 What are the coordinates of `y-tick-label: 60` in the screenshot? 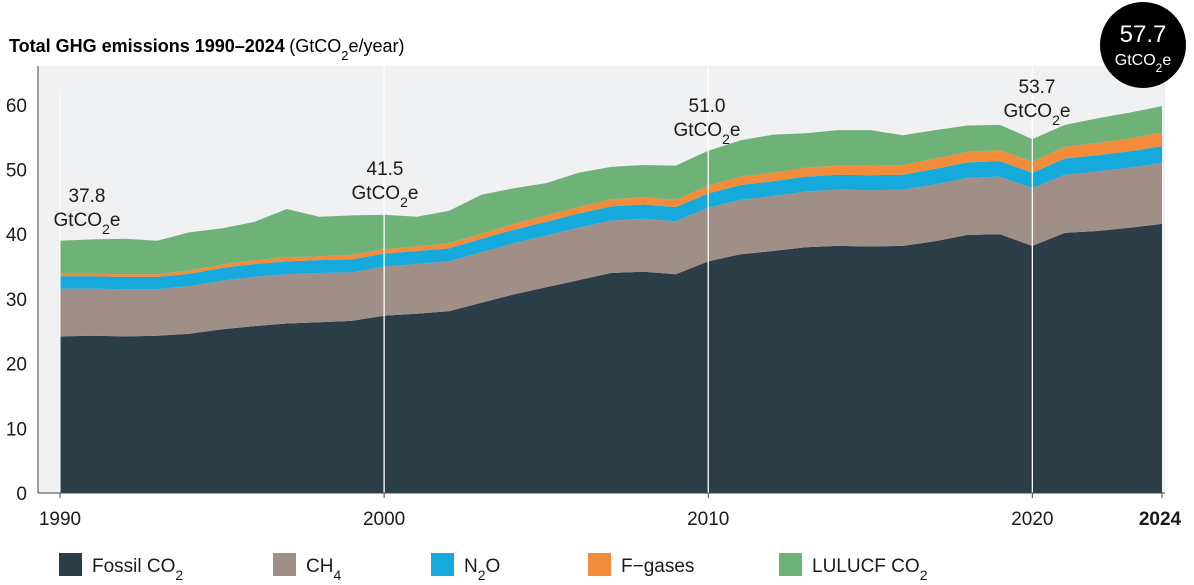 It's located at (16, 106).